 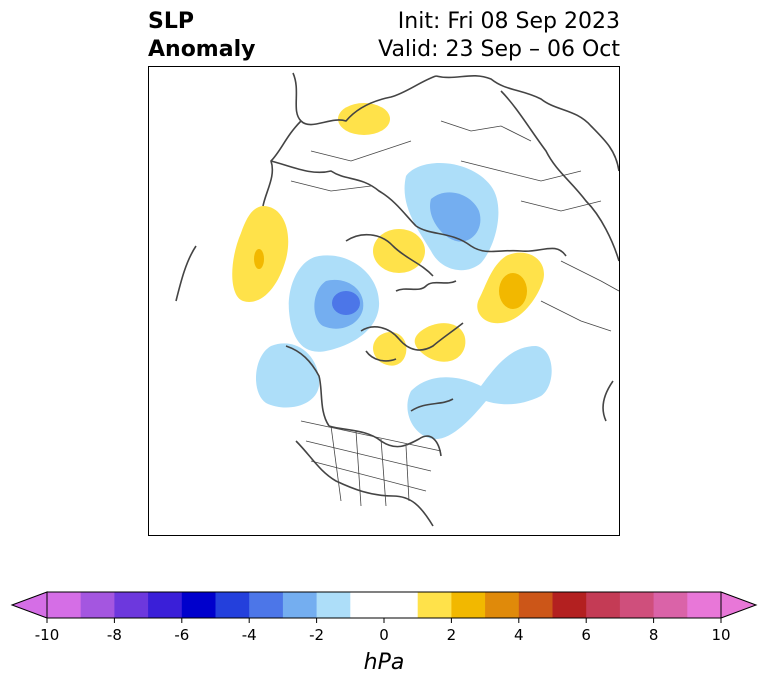 What do you see at coordinates (364, 119) in the screenshot?
I see `positive-anomaly-scandinavia` at bounding box center [364, 119].